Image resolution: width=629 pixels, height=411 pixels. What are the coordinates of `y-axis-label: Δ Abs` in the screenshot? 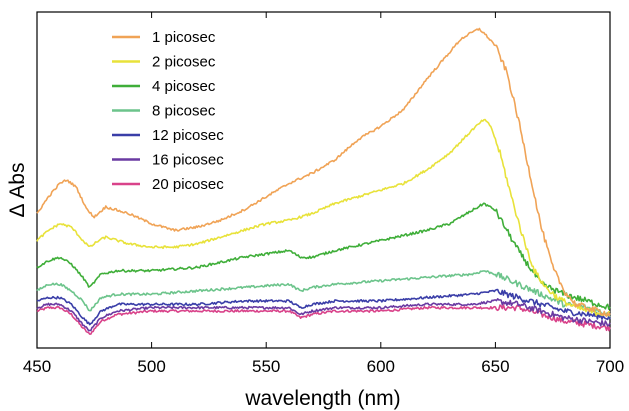 It's located at (17, 190).